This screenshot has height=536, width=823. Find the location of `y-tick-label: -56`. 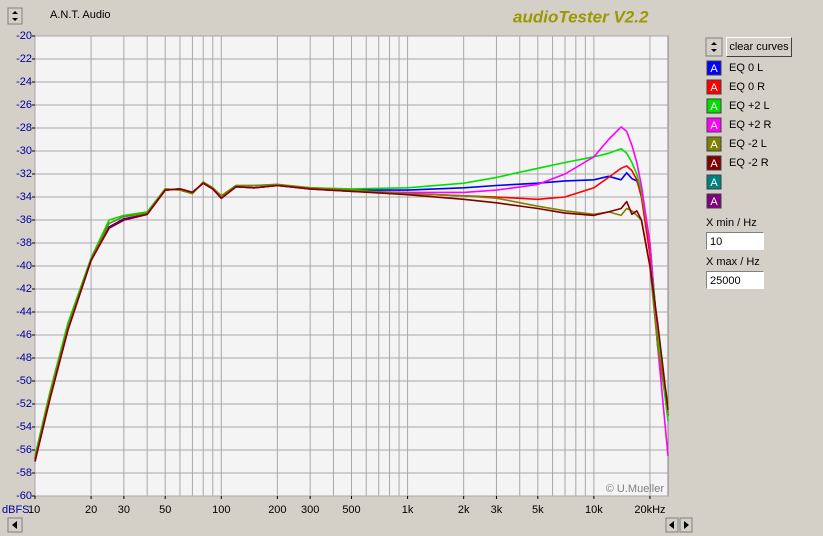

y-tick-label: -56 is located at coordinates (24, 450).